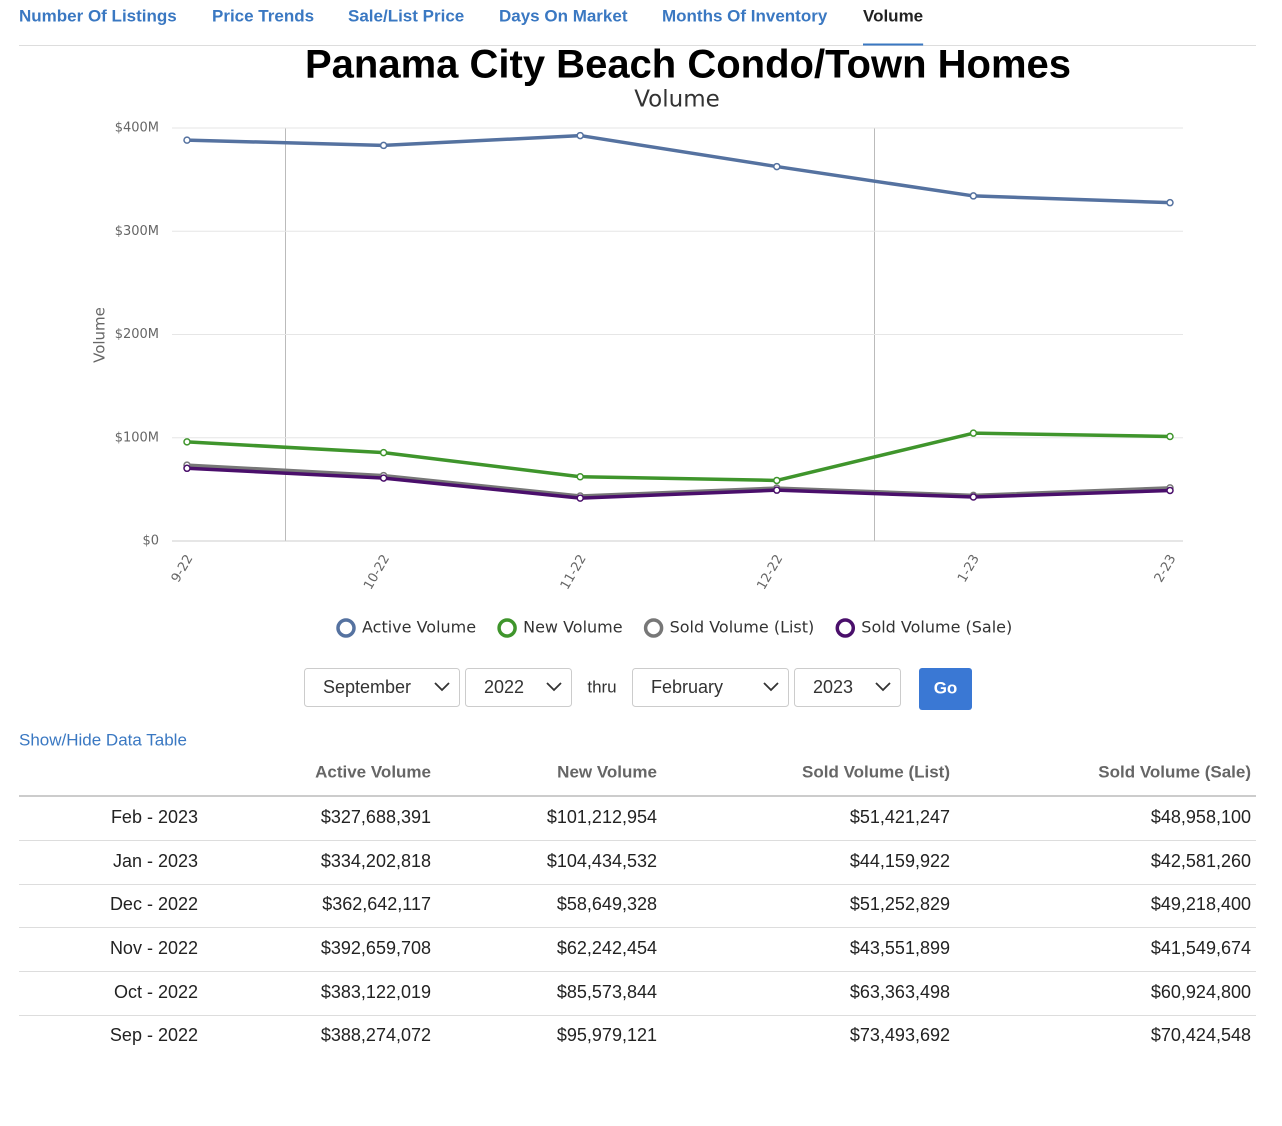  I want to click on x-tick-label: 11-22, so click(574, 572).